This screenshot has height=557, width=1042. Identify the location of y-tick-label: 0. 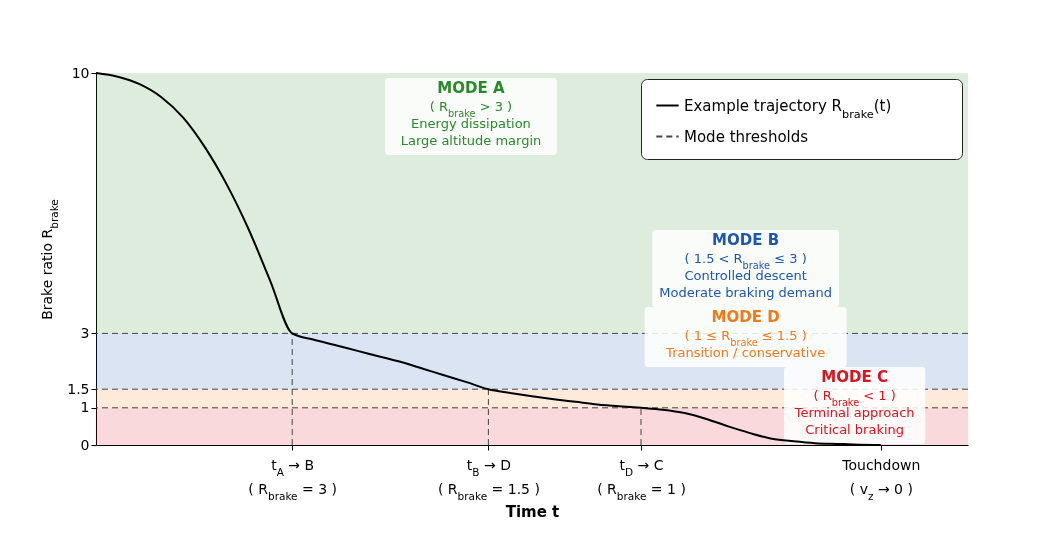
(85, 444).